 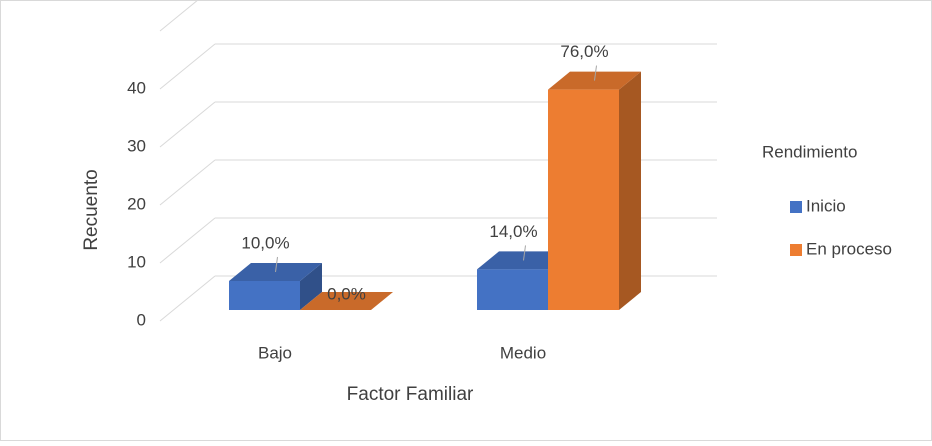 I want to click on legend-label: En proceso, so click(x=849, y=248).